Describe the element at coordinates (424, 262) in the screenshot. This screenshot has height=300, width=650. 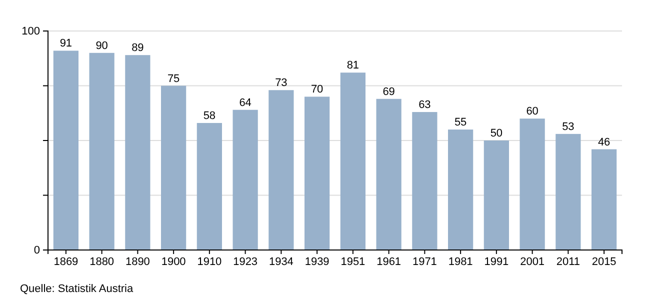
I see `x-tick-label: 1971` at that location.